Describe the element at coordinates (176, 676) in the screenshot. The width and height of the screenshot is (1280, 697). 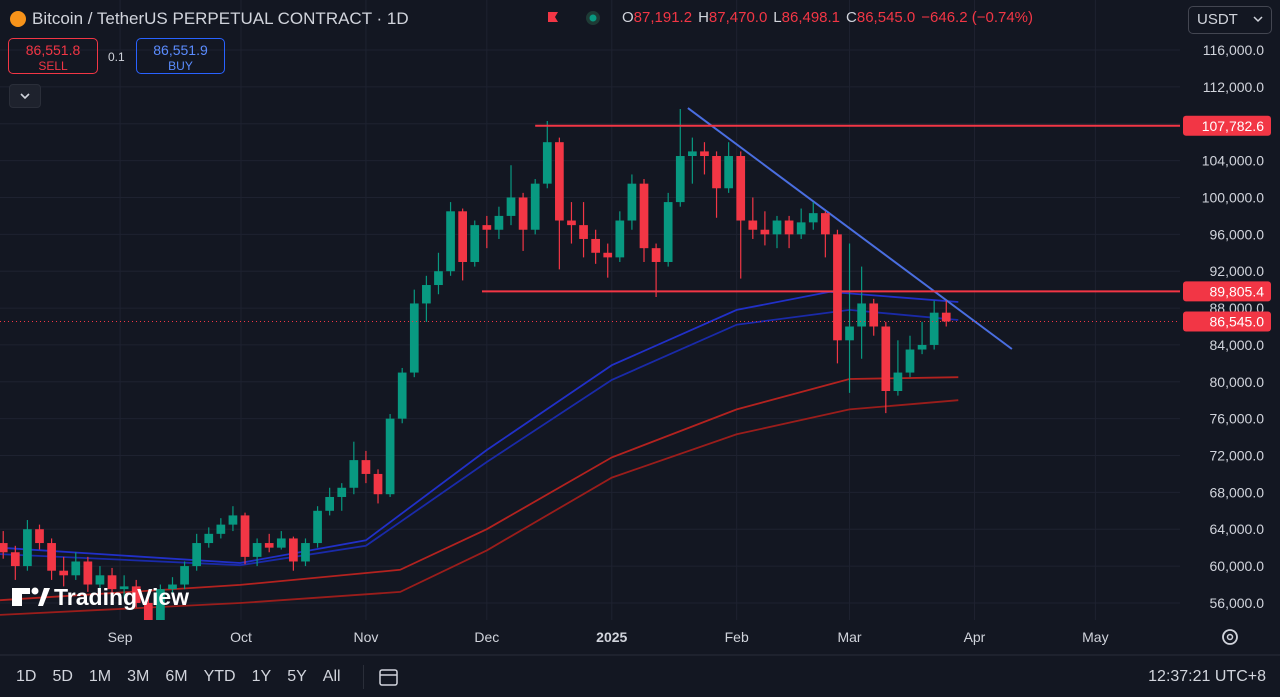
I see `range-button: 6M` at that location.